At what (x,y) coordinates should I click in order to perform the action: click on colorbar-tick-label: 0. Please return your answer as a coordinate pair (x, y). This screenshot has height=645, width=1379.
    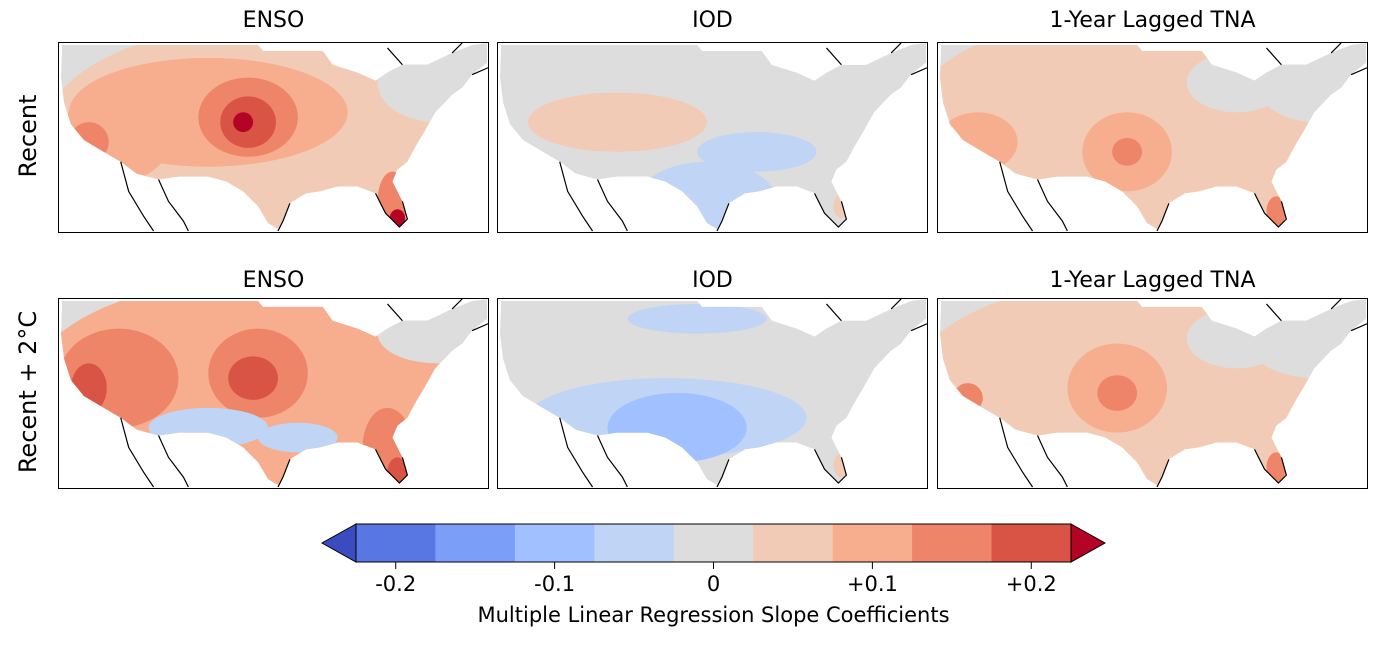
    Looking at the image, I should click on (713, 584).